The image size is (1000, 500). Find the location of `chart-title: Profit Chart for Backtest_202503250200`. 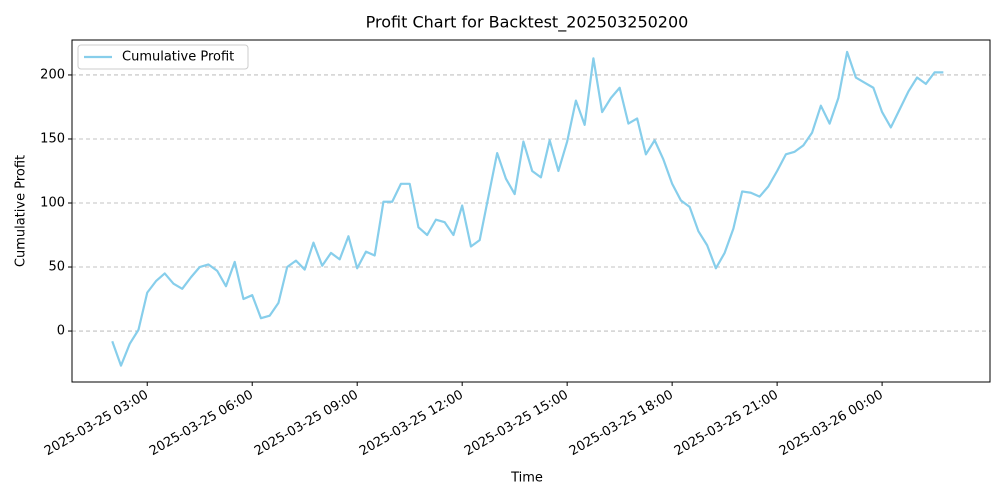

chart-title: Profit Chart for Backtest_202503250200 is located at coordinates (527, 23).